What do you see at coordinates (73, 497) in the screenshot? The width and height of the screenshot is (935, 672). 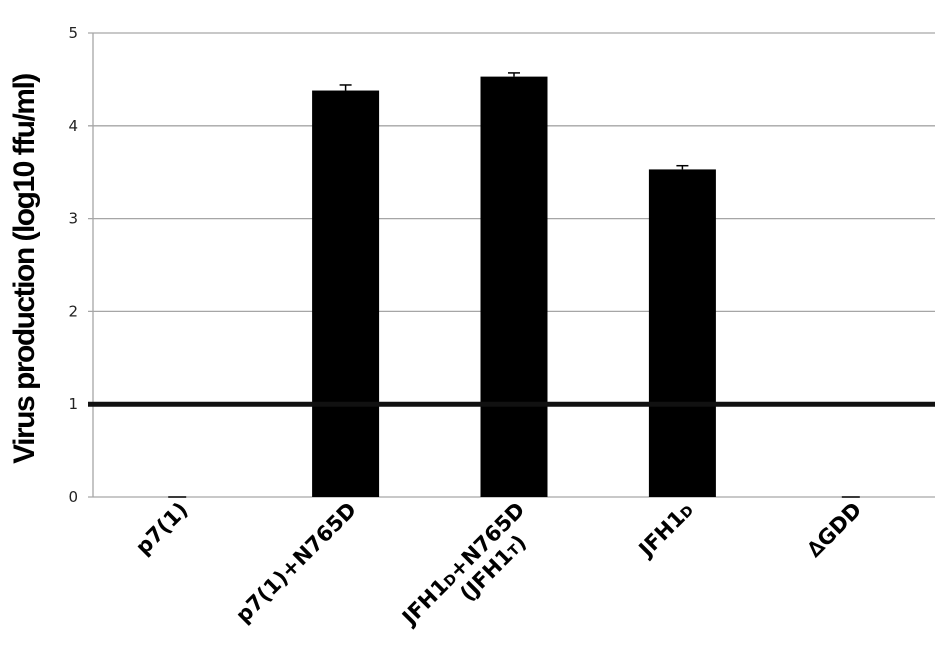 I see `y-tick-label: 0` at bounding box center [73, 497].